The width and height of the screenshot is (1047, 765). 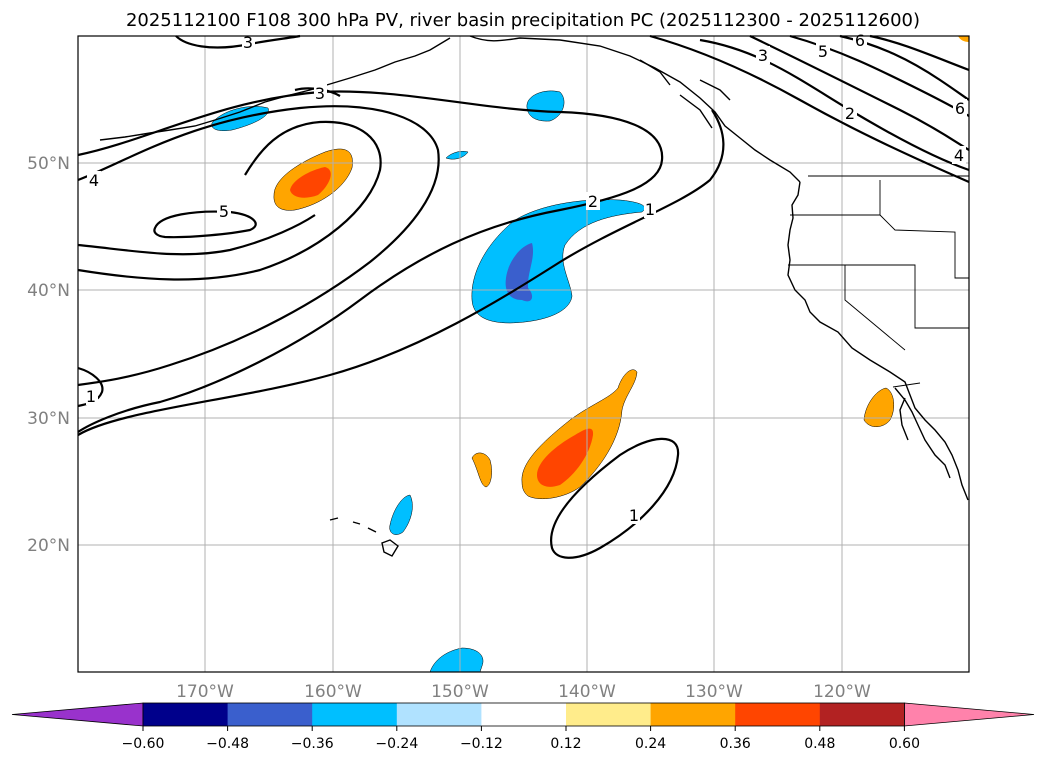 What do you see at coordinates (48, 355) in the screenshot?
I see `lat-labels: 50°N 40°N 30°N 20°N` at bounding box center [48, 355].